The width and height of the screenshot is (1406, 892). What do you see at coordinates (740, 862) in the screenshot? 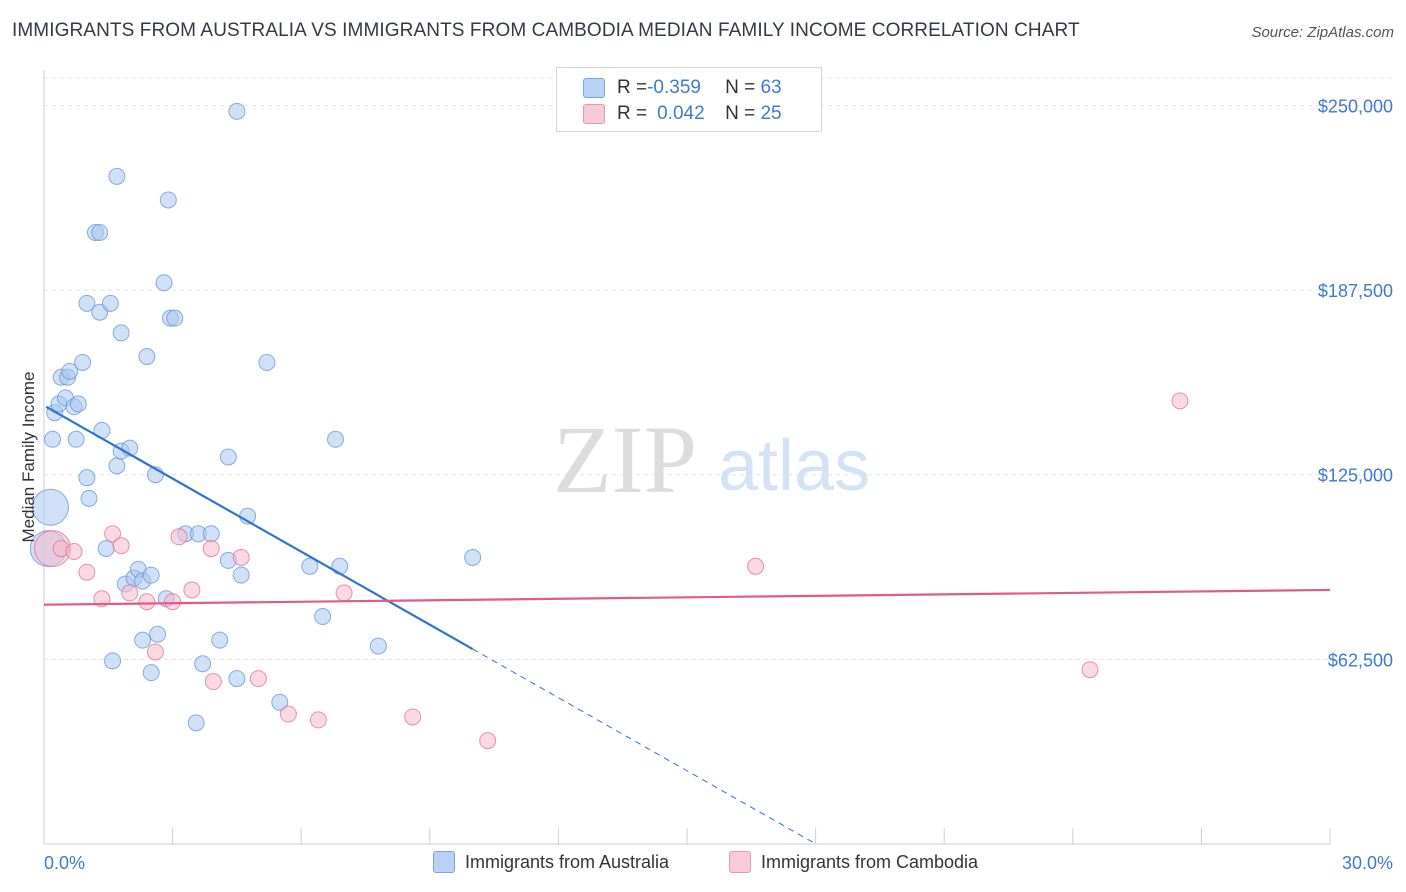
I see `bottom-legend-swatch-cambodia` at bounding box center [740, 862].